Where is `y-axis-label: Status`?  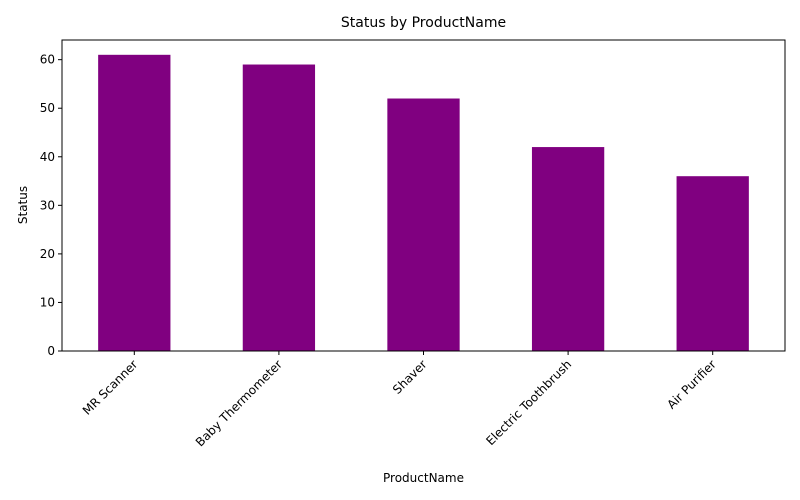
y-axis-label: Status is located at coordinates (23, 205).